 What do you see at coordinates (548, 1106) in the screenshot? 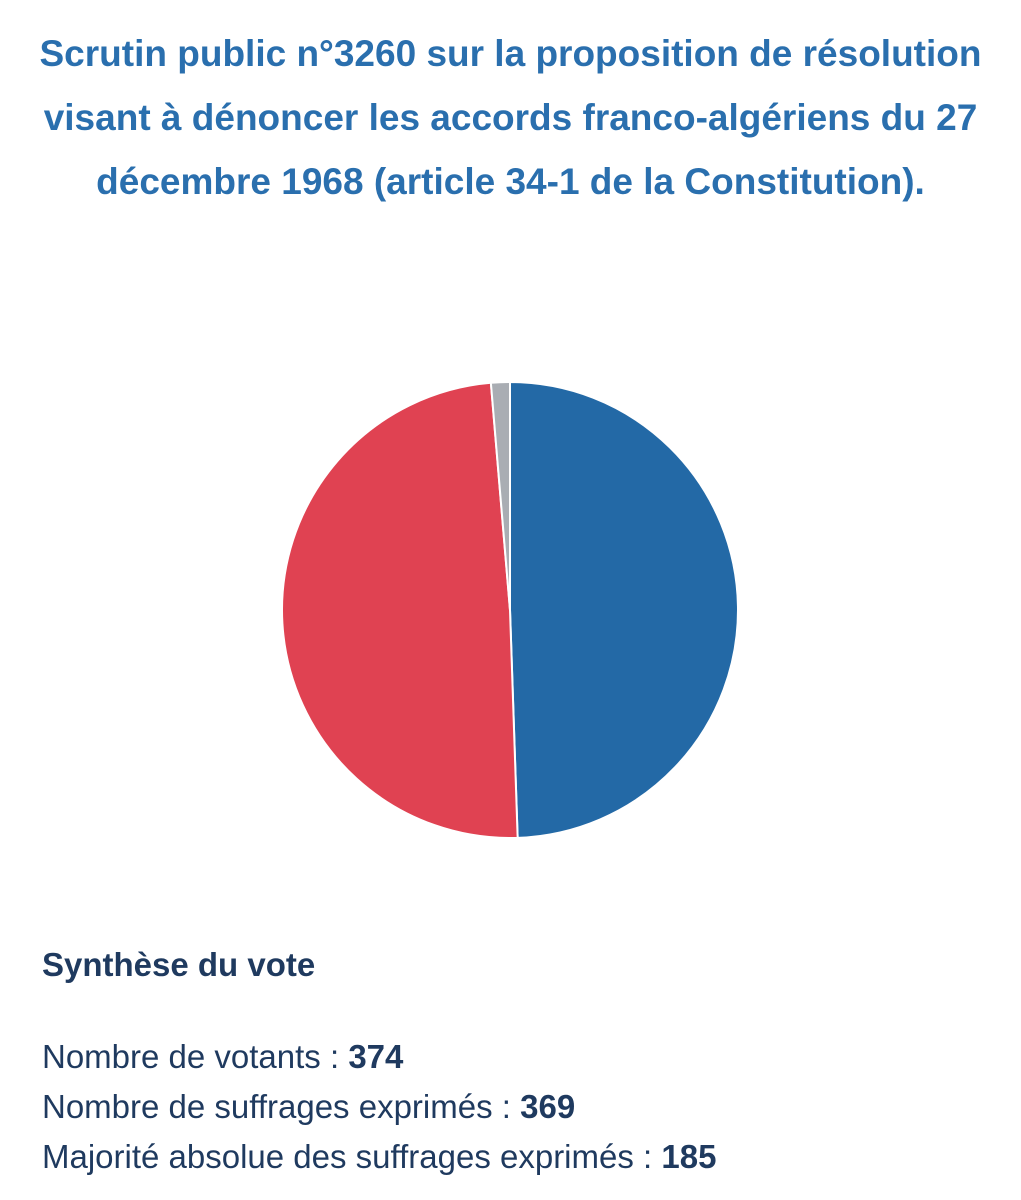
I see `summary-value: 369` at bounding box center [548, 1106].